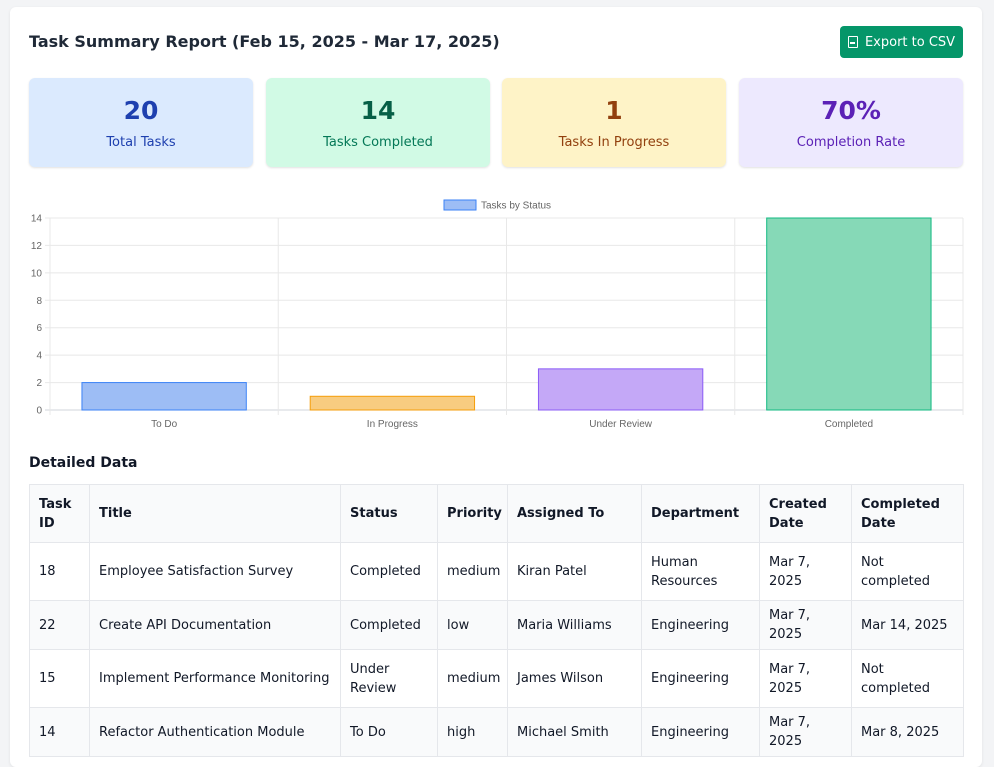 The image size is (994, 767). Describe the element at coordinates (141, 142) in the screenshot. I see `stat-label: Total Tasks` at that location.